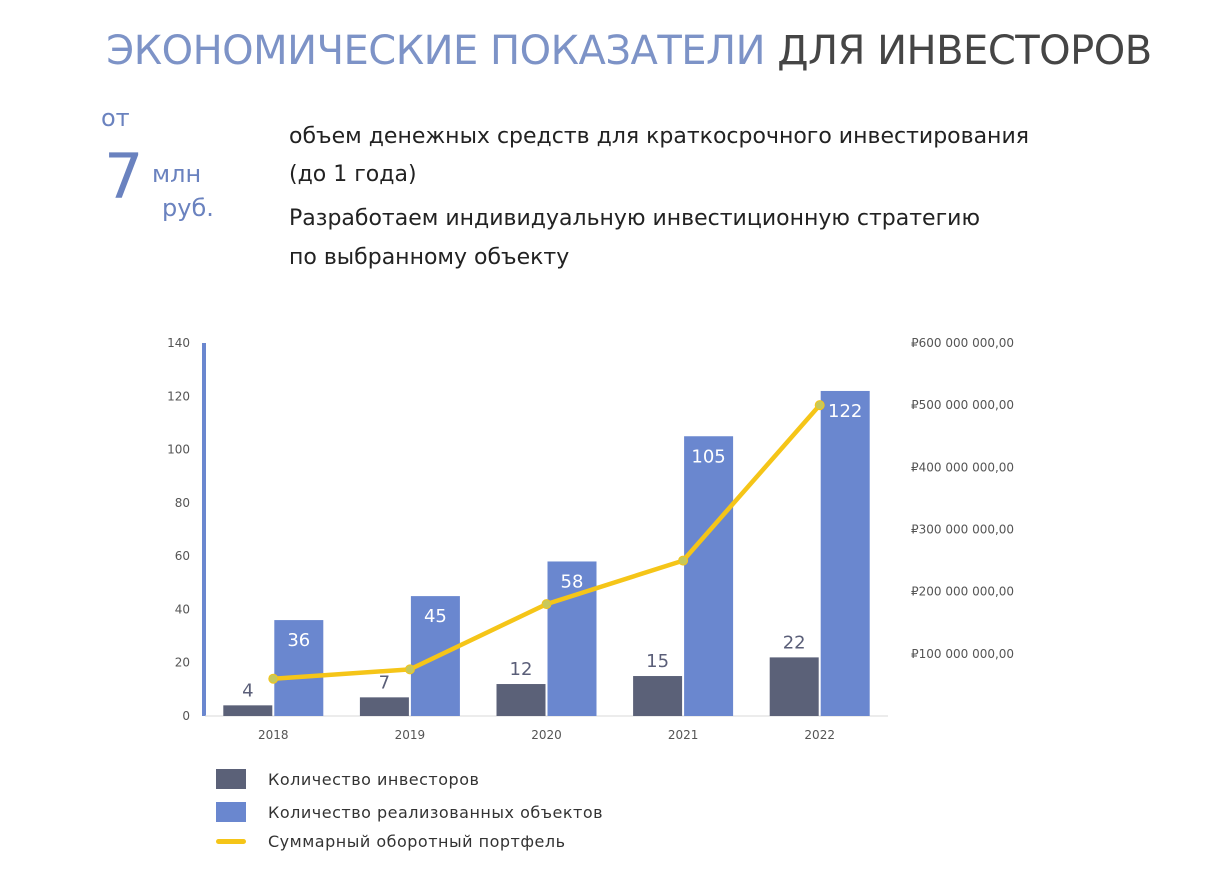 Image resolution: width=1228 pixels, height=889 pixels. I want to click on y-axis-left, so click(204, 529).